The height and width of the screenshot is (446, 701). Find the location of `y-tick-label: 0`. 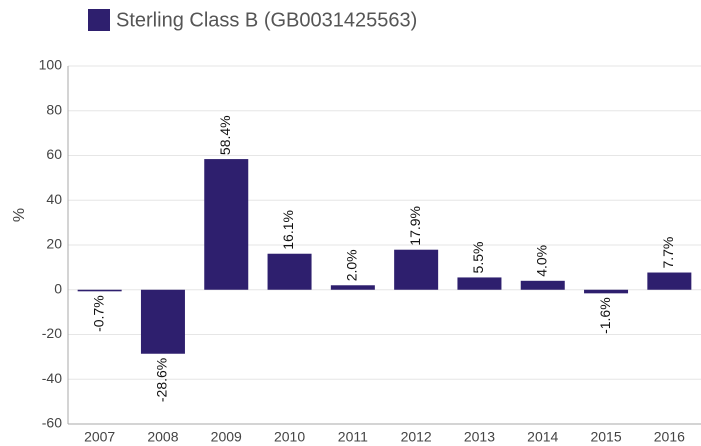

y-tick-label: 0 is located at coordinates (58, 288).